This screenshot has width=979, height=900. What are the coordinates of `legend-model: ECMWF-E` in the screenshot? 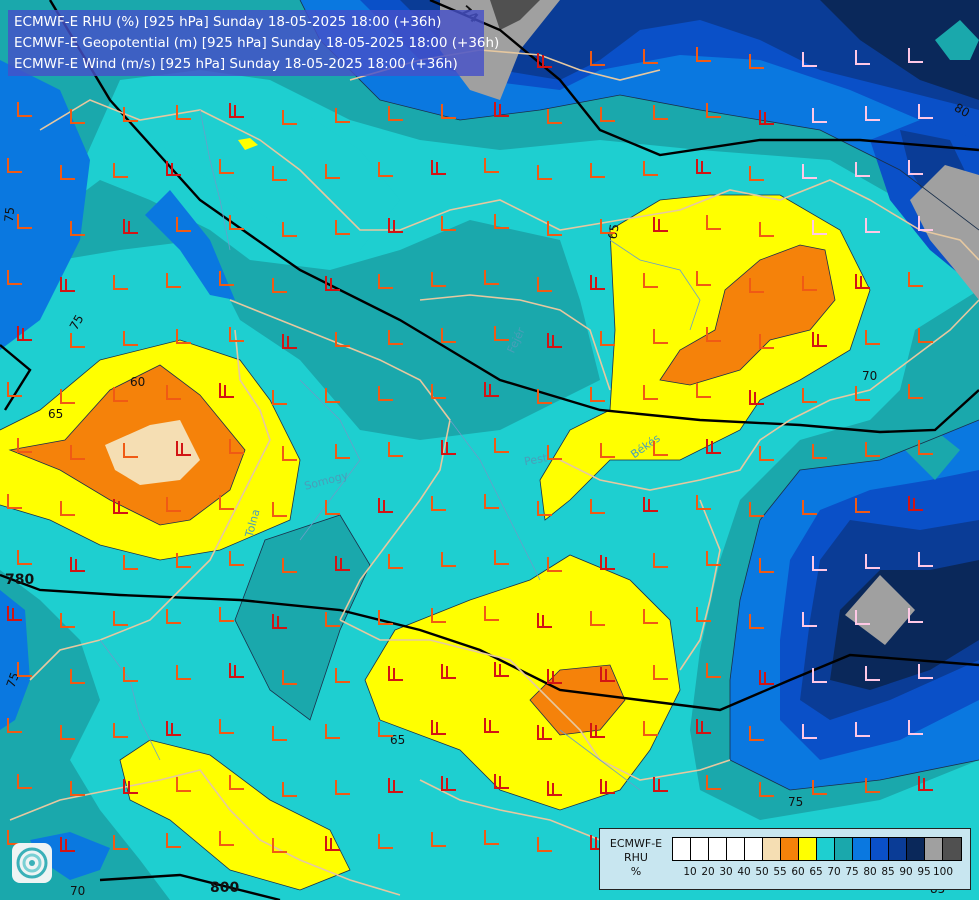 It's located at (636, 843).